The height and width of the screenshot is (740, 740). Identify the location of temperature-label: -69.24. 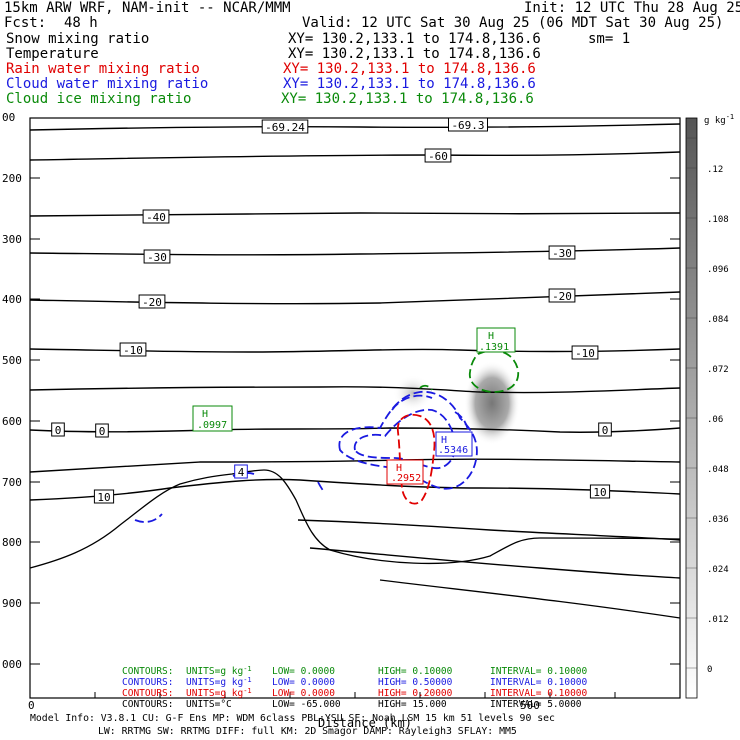
(285, 126).